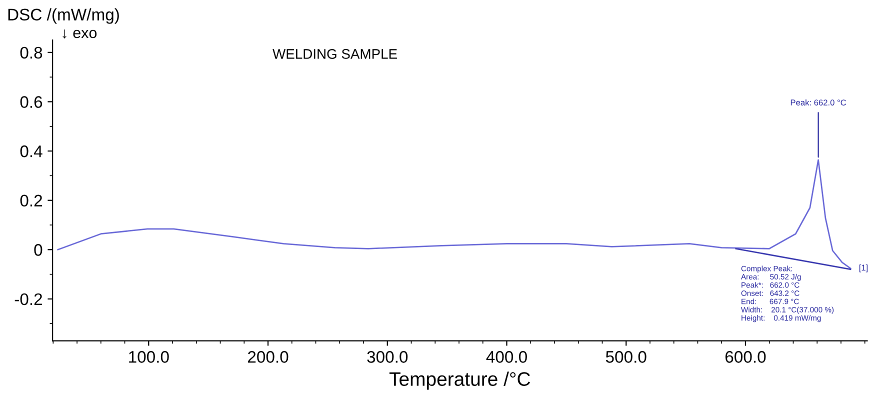 The image size is (876, 401). Describe the element at coordinates (268, 357) in the screenshot. I see `x-tick-label: 200.0` at that location.